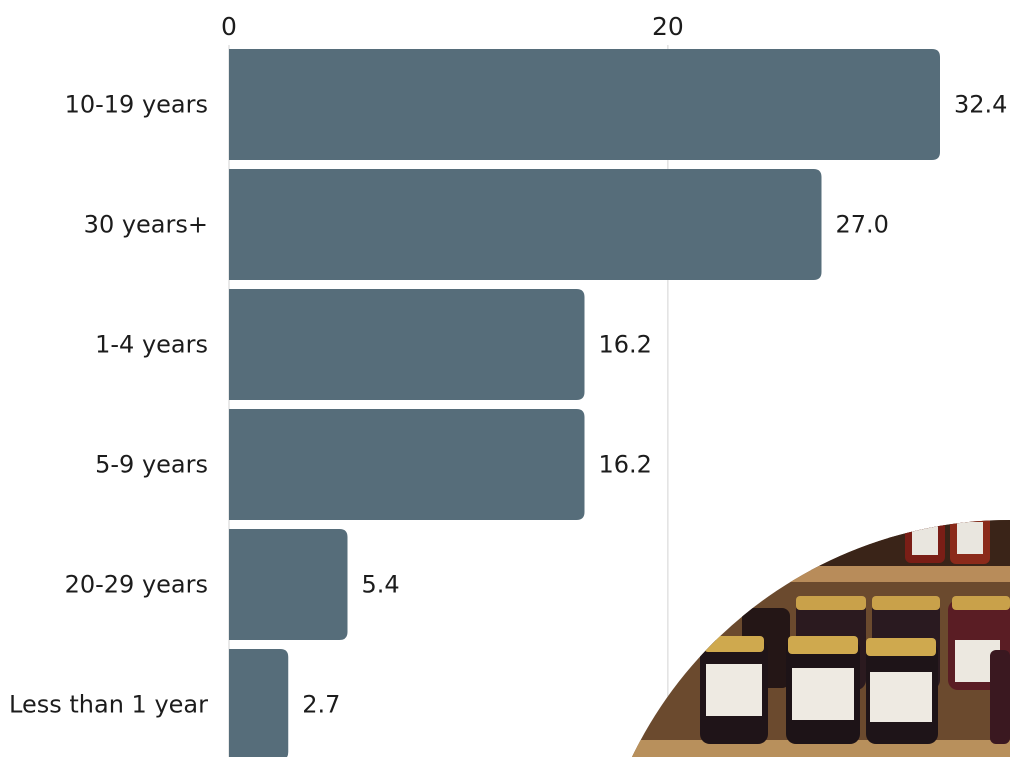 This screenshot has height=757, width=1010. What do you see at coordinates (980, 105) in the screenshot?
I see `value-label: 32.4` at bounding box center [980, 105].